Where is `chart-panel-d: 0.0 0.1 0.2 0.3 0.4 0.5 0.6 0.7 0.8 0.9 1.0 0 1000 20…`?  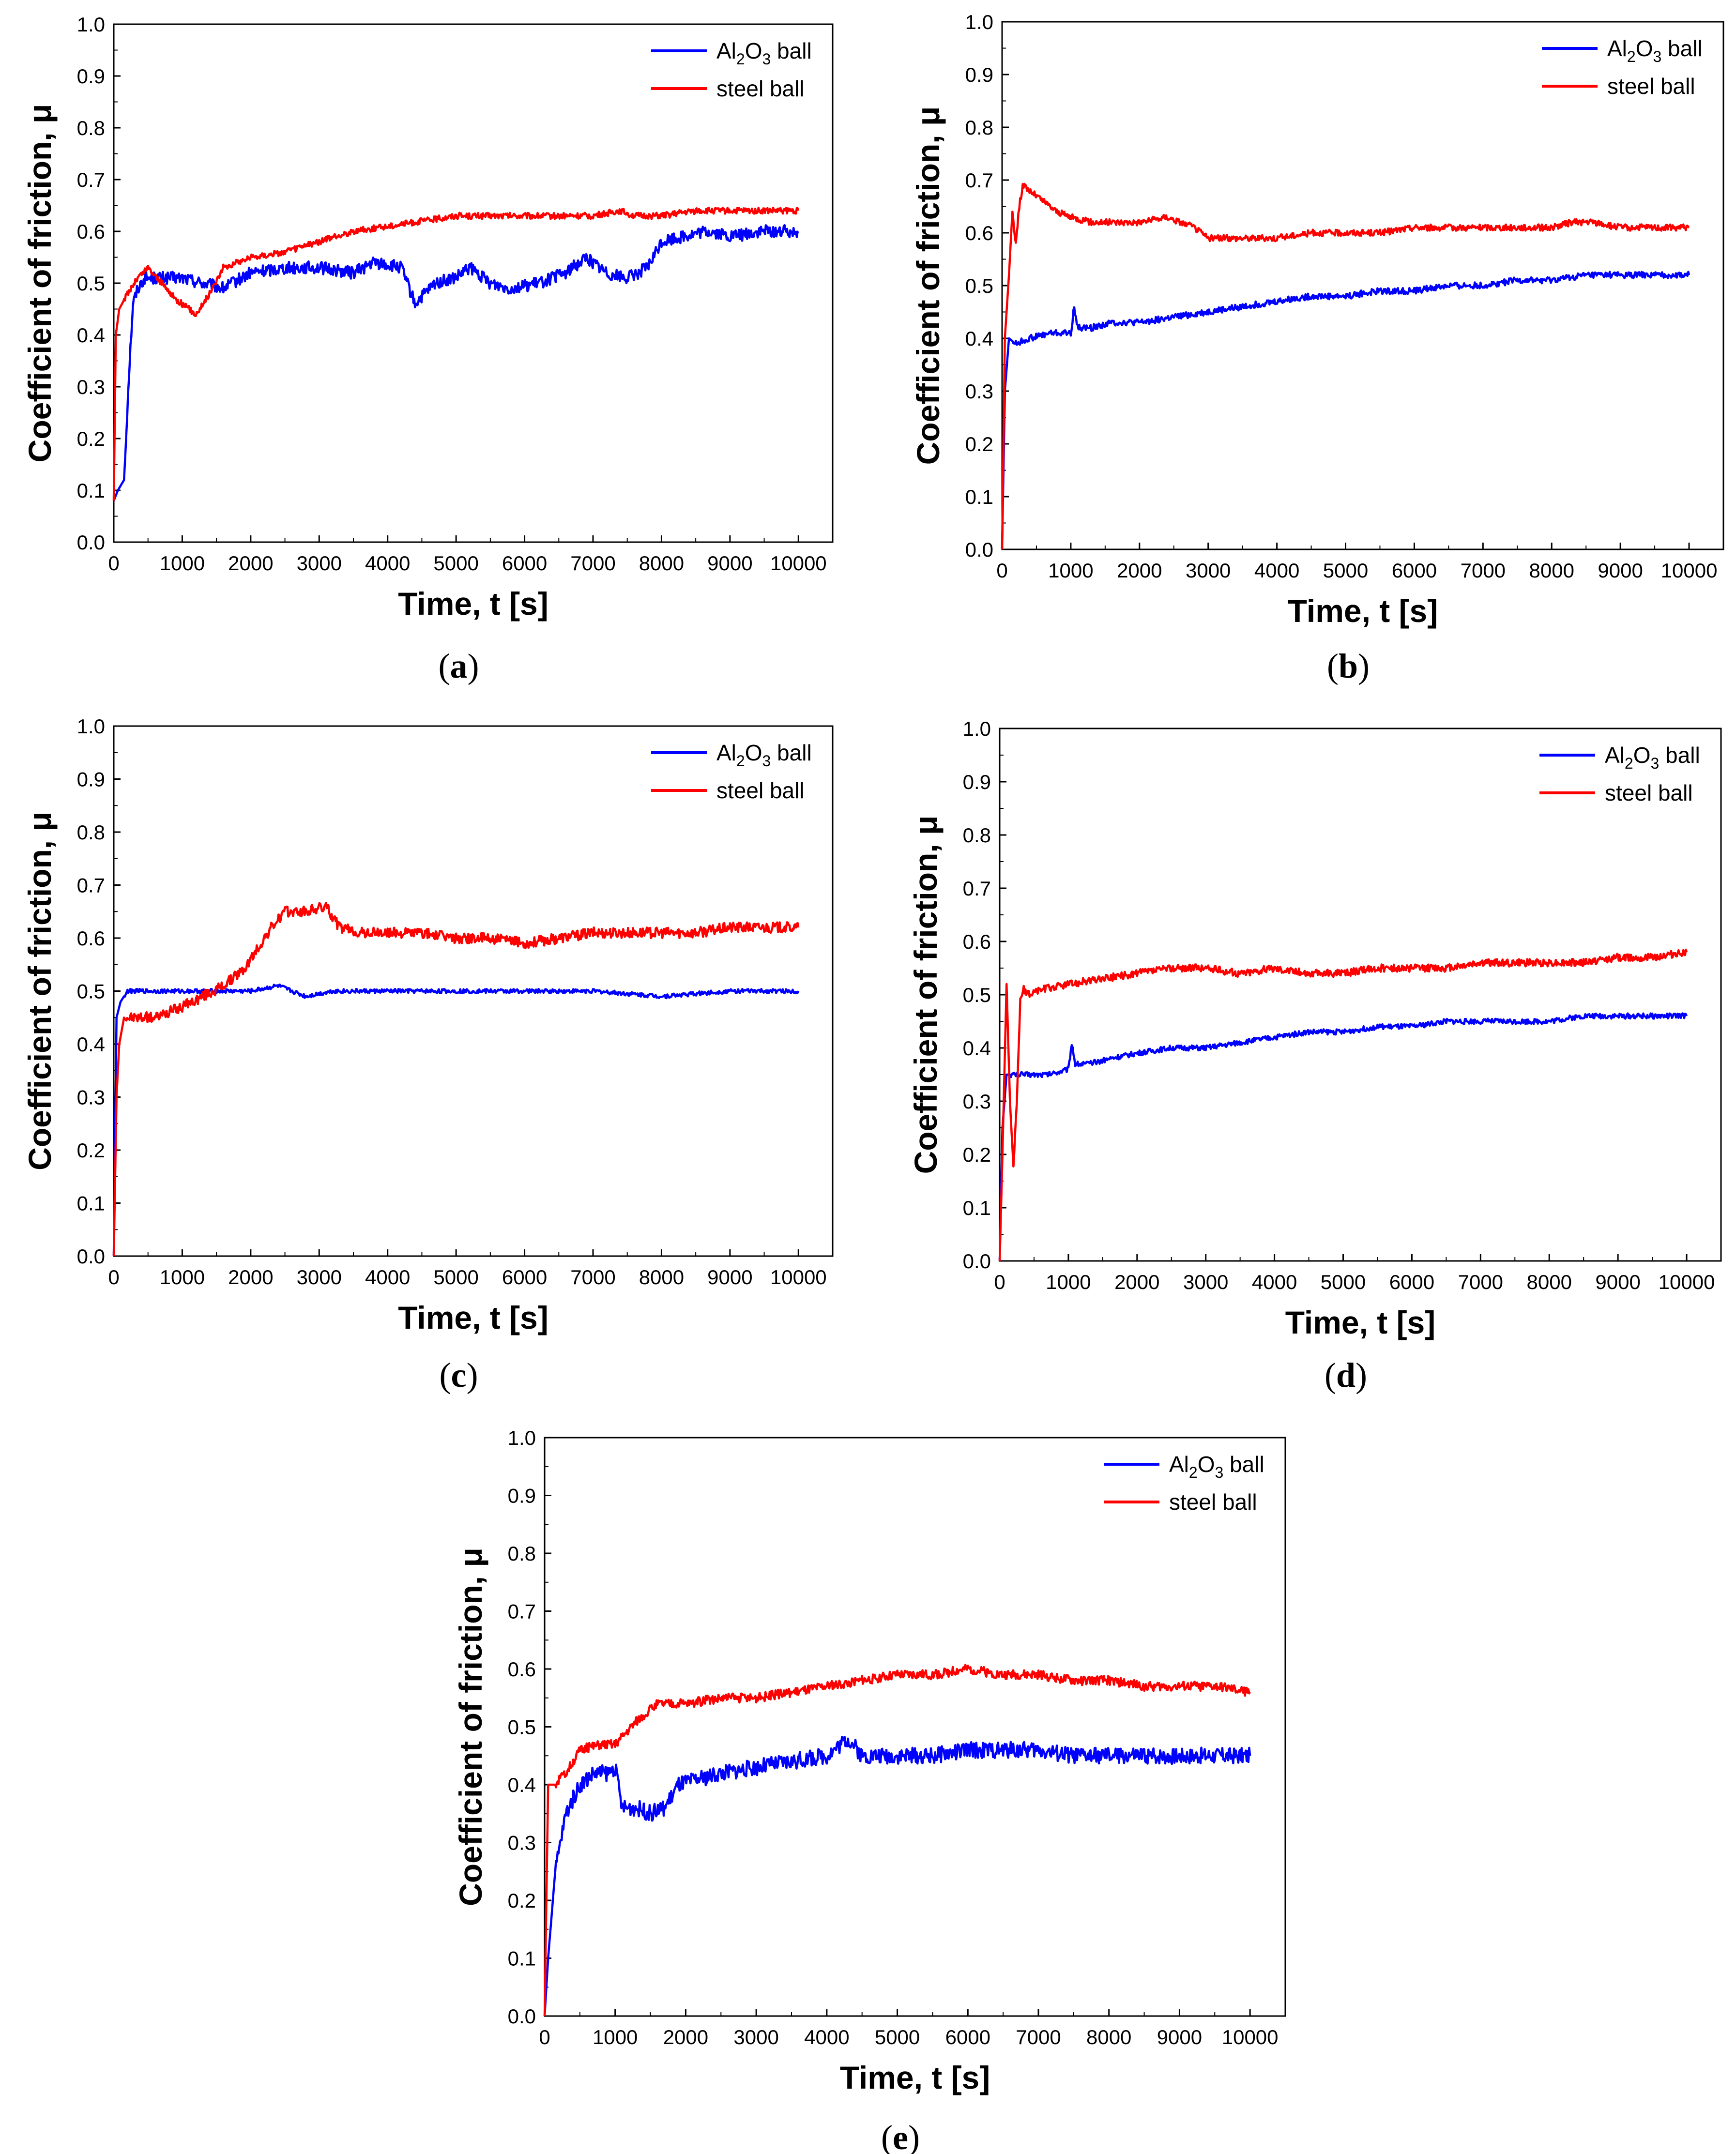
chart-panel-d: 0.0 0.1 0.2 0.3 0.4 0.5 0.6 0.7 0.8 0.9 1.0 0 1000 20… is located at coordinates (1315, 1029).